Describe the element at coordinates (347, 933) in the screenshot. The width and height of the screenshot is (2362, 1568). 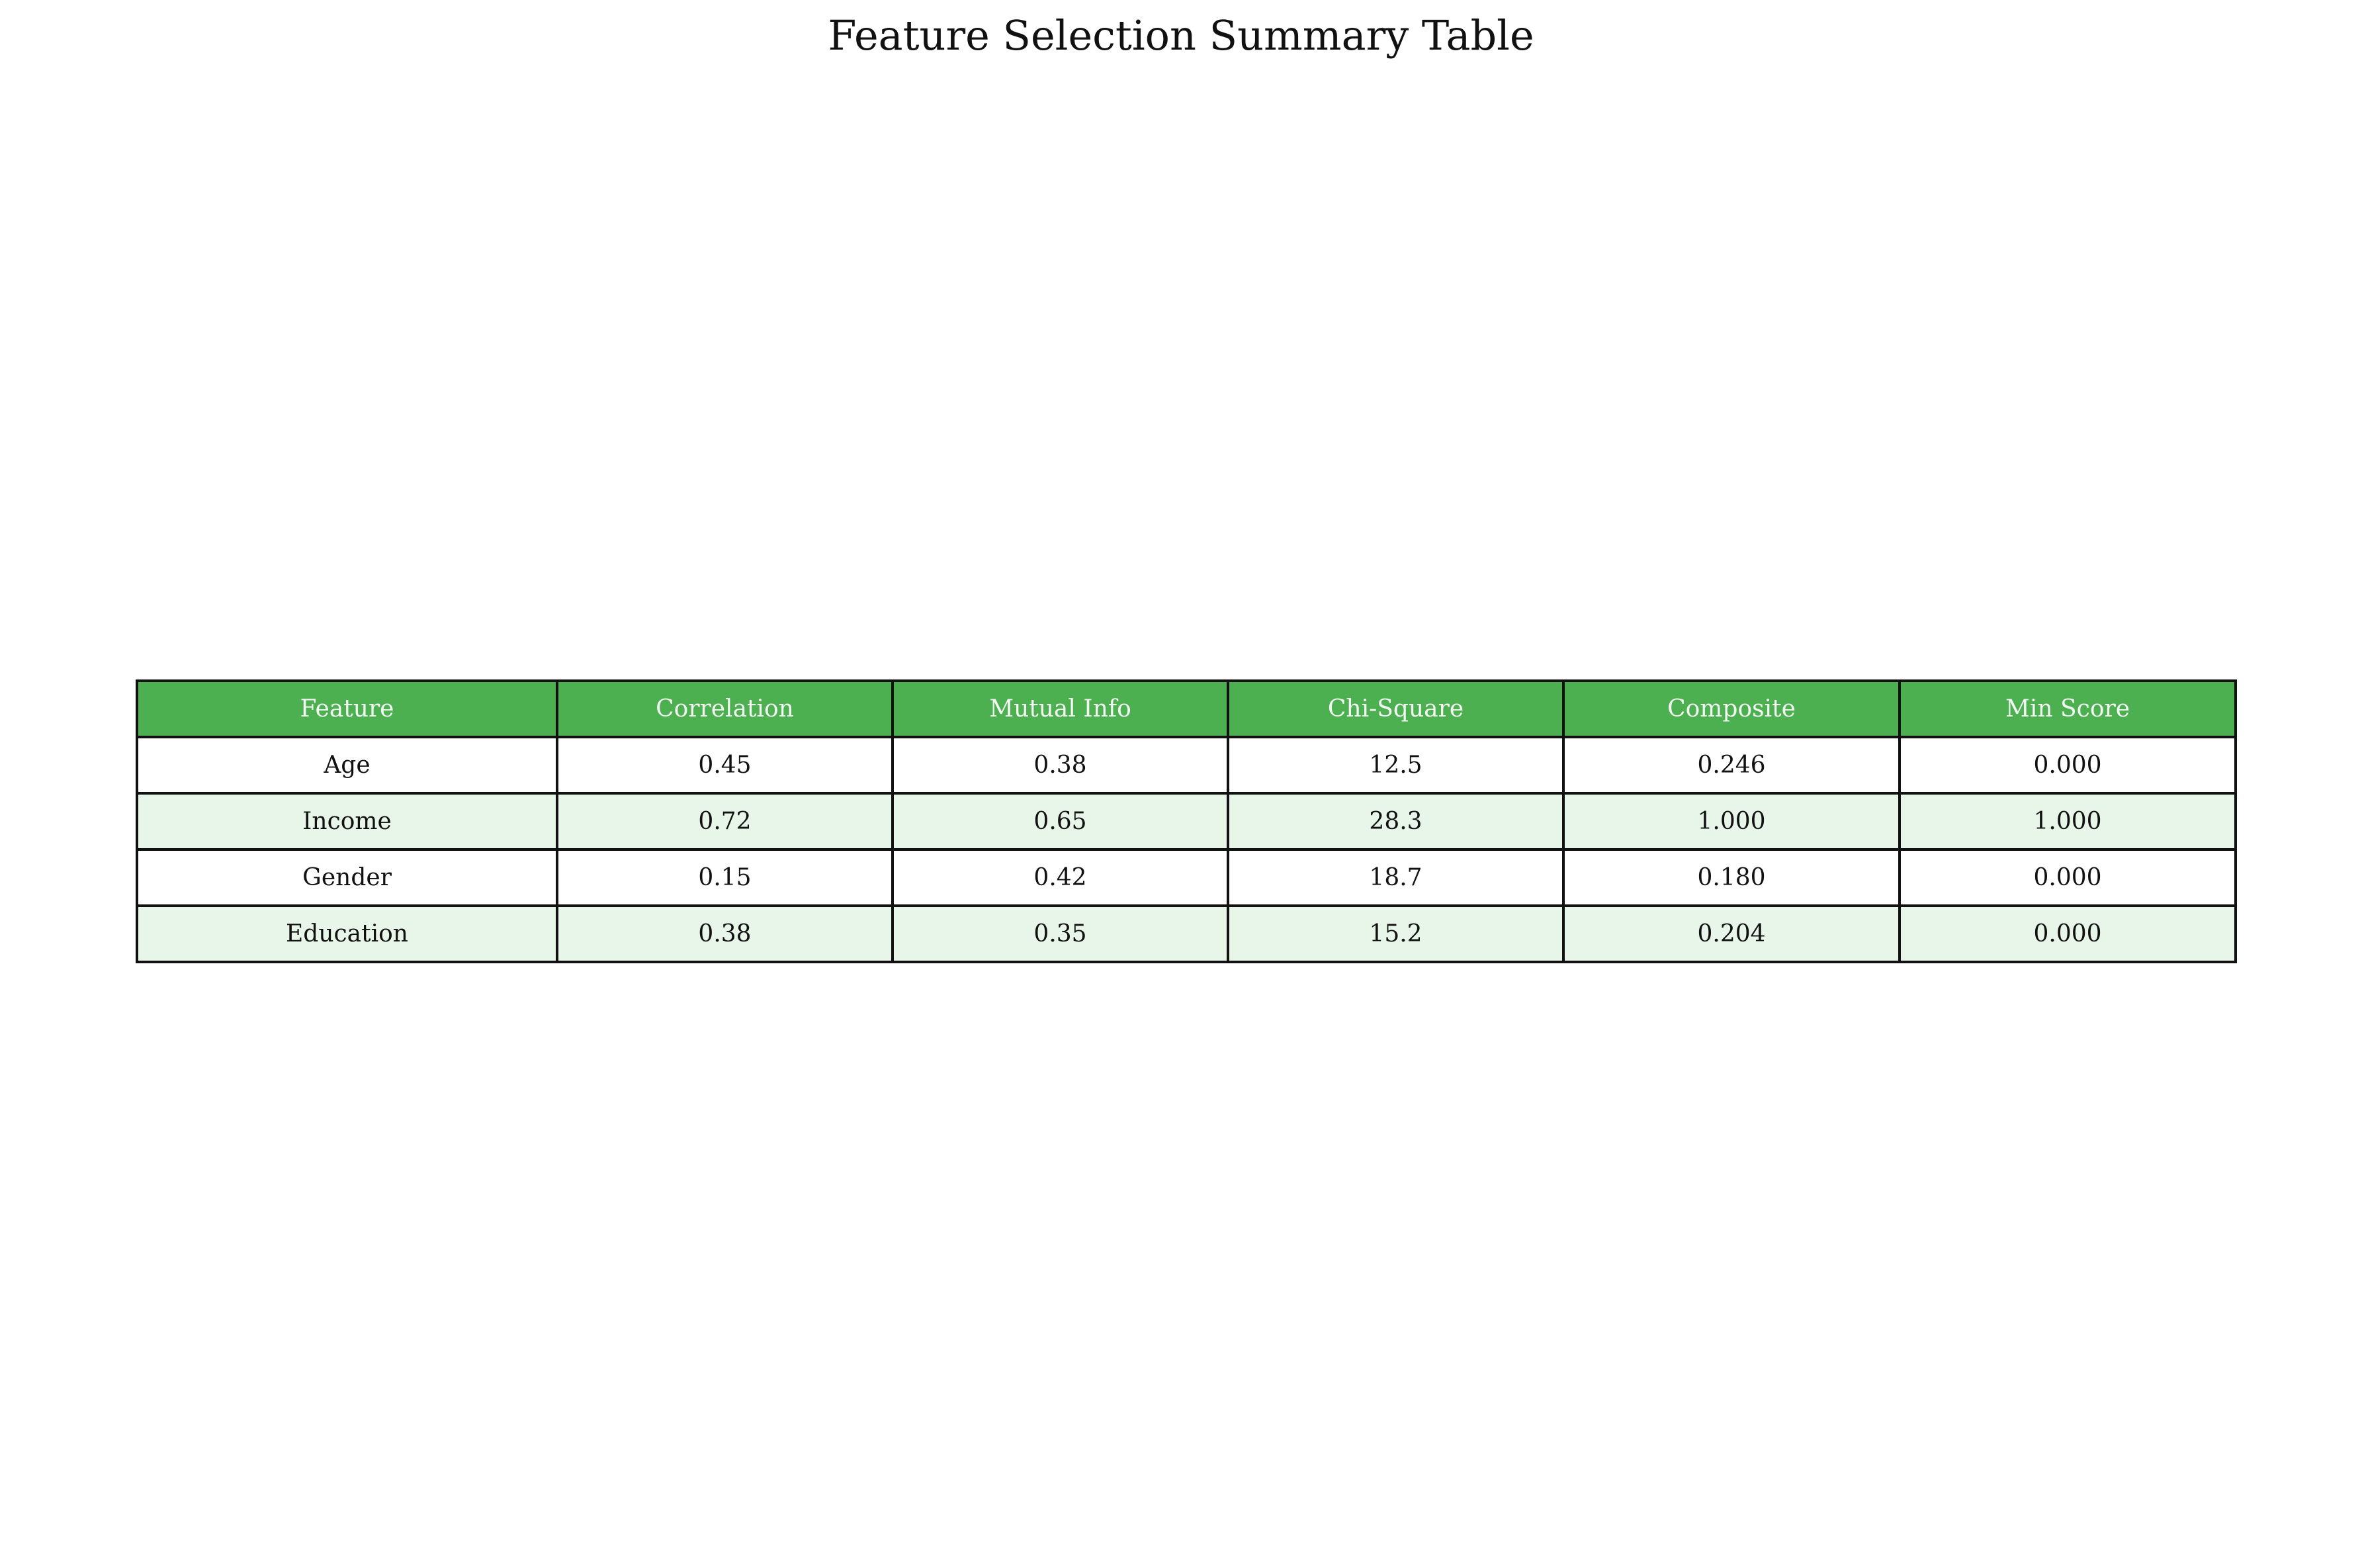
I see `table-cell: Education` at that location.